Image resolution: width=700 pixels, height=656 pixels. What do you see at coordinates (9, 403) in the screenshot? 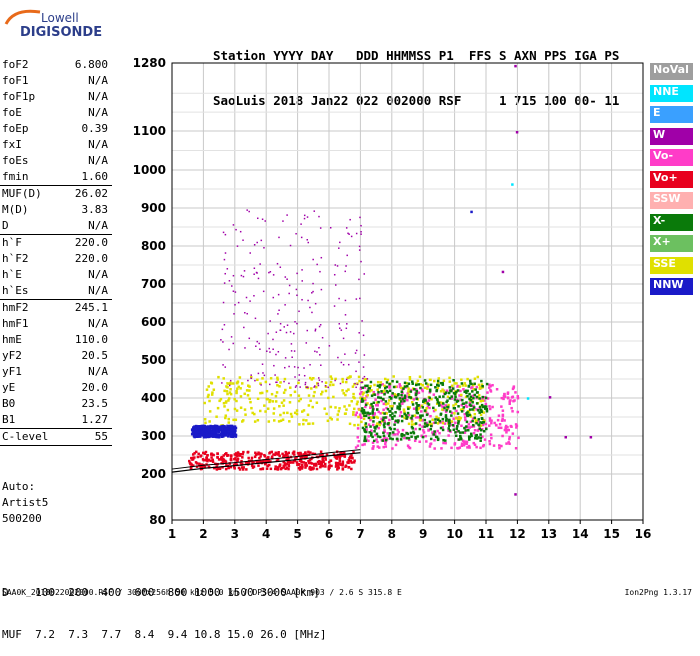
I see `param-name: B0` at bounding box center [9, 403].